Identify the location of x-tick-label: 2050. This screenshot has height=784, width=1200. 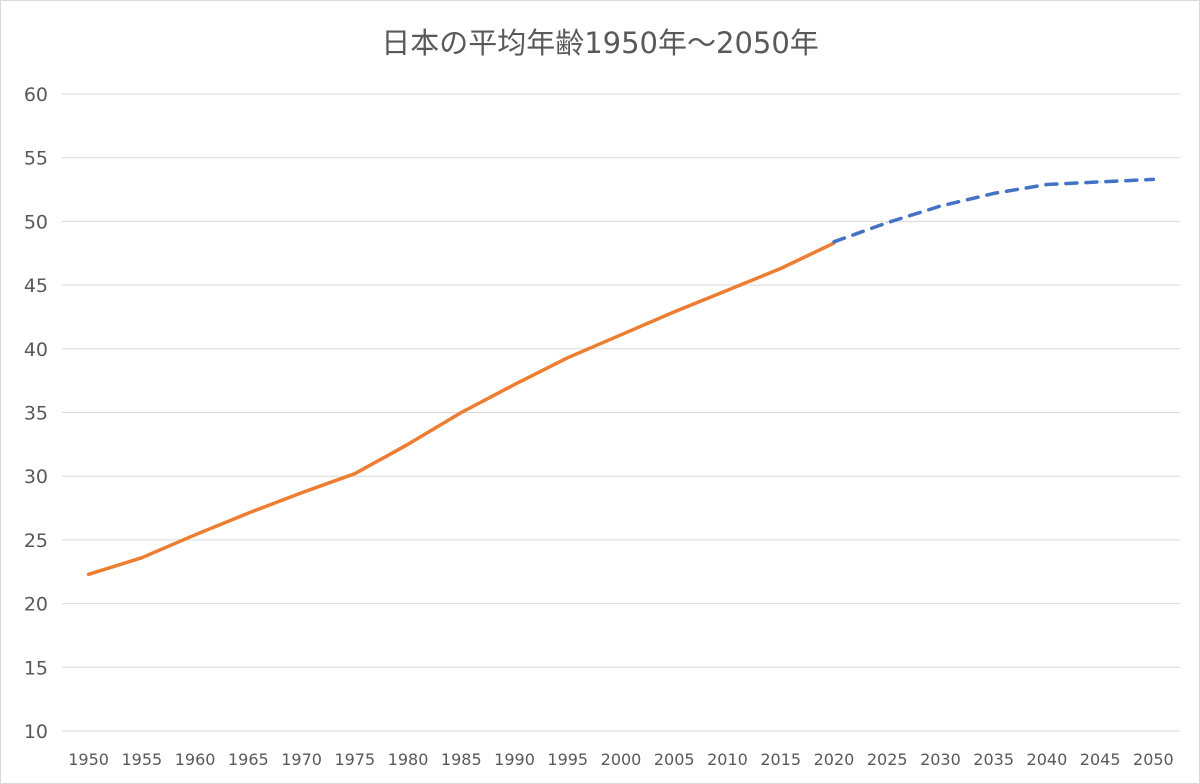
(1153, 759).